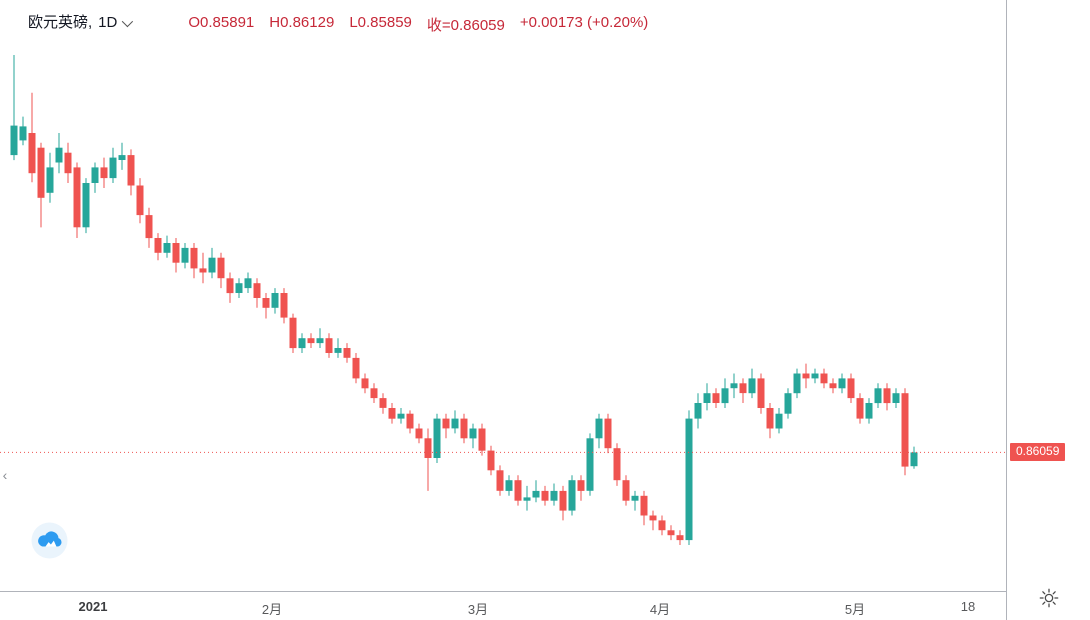 Image resolution: width=1090 pixels, height=620 pixels. I want to click on change-value: +0.00173 (+0.20%), so click(584, 22).